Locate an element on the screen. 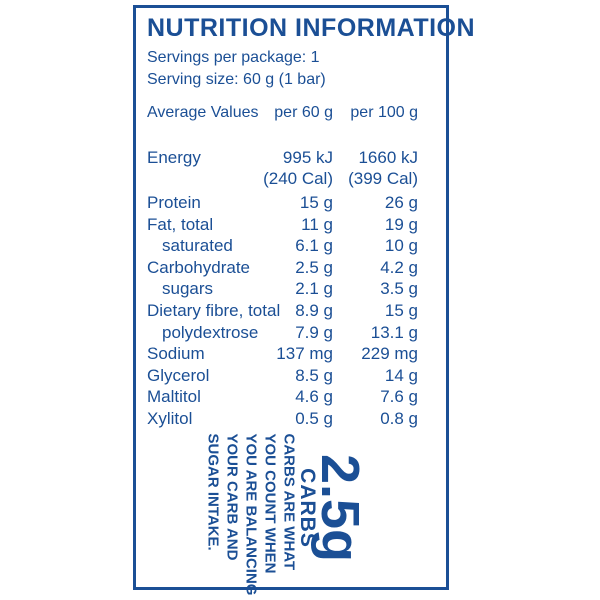 Image resolution: width=600 pixels, height=600 pixels. energy-row: Energy 995 kJ 1660 kJ is located at coordinates (291, 159).